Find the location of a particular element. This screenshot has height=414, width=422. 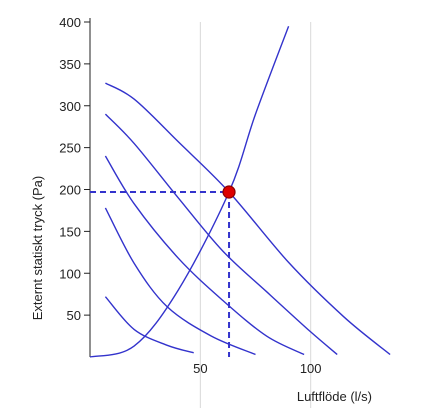

y-tick-label: 150 is located at coordinates (70, 231).